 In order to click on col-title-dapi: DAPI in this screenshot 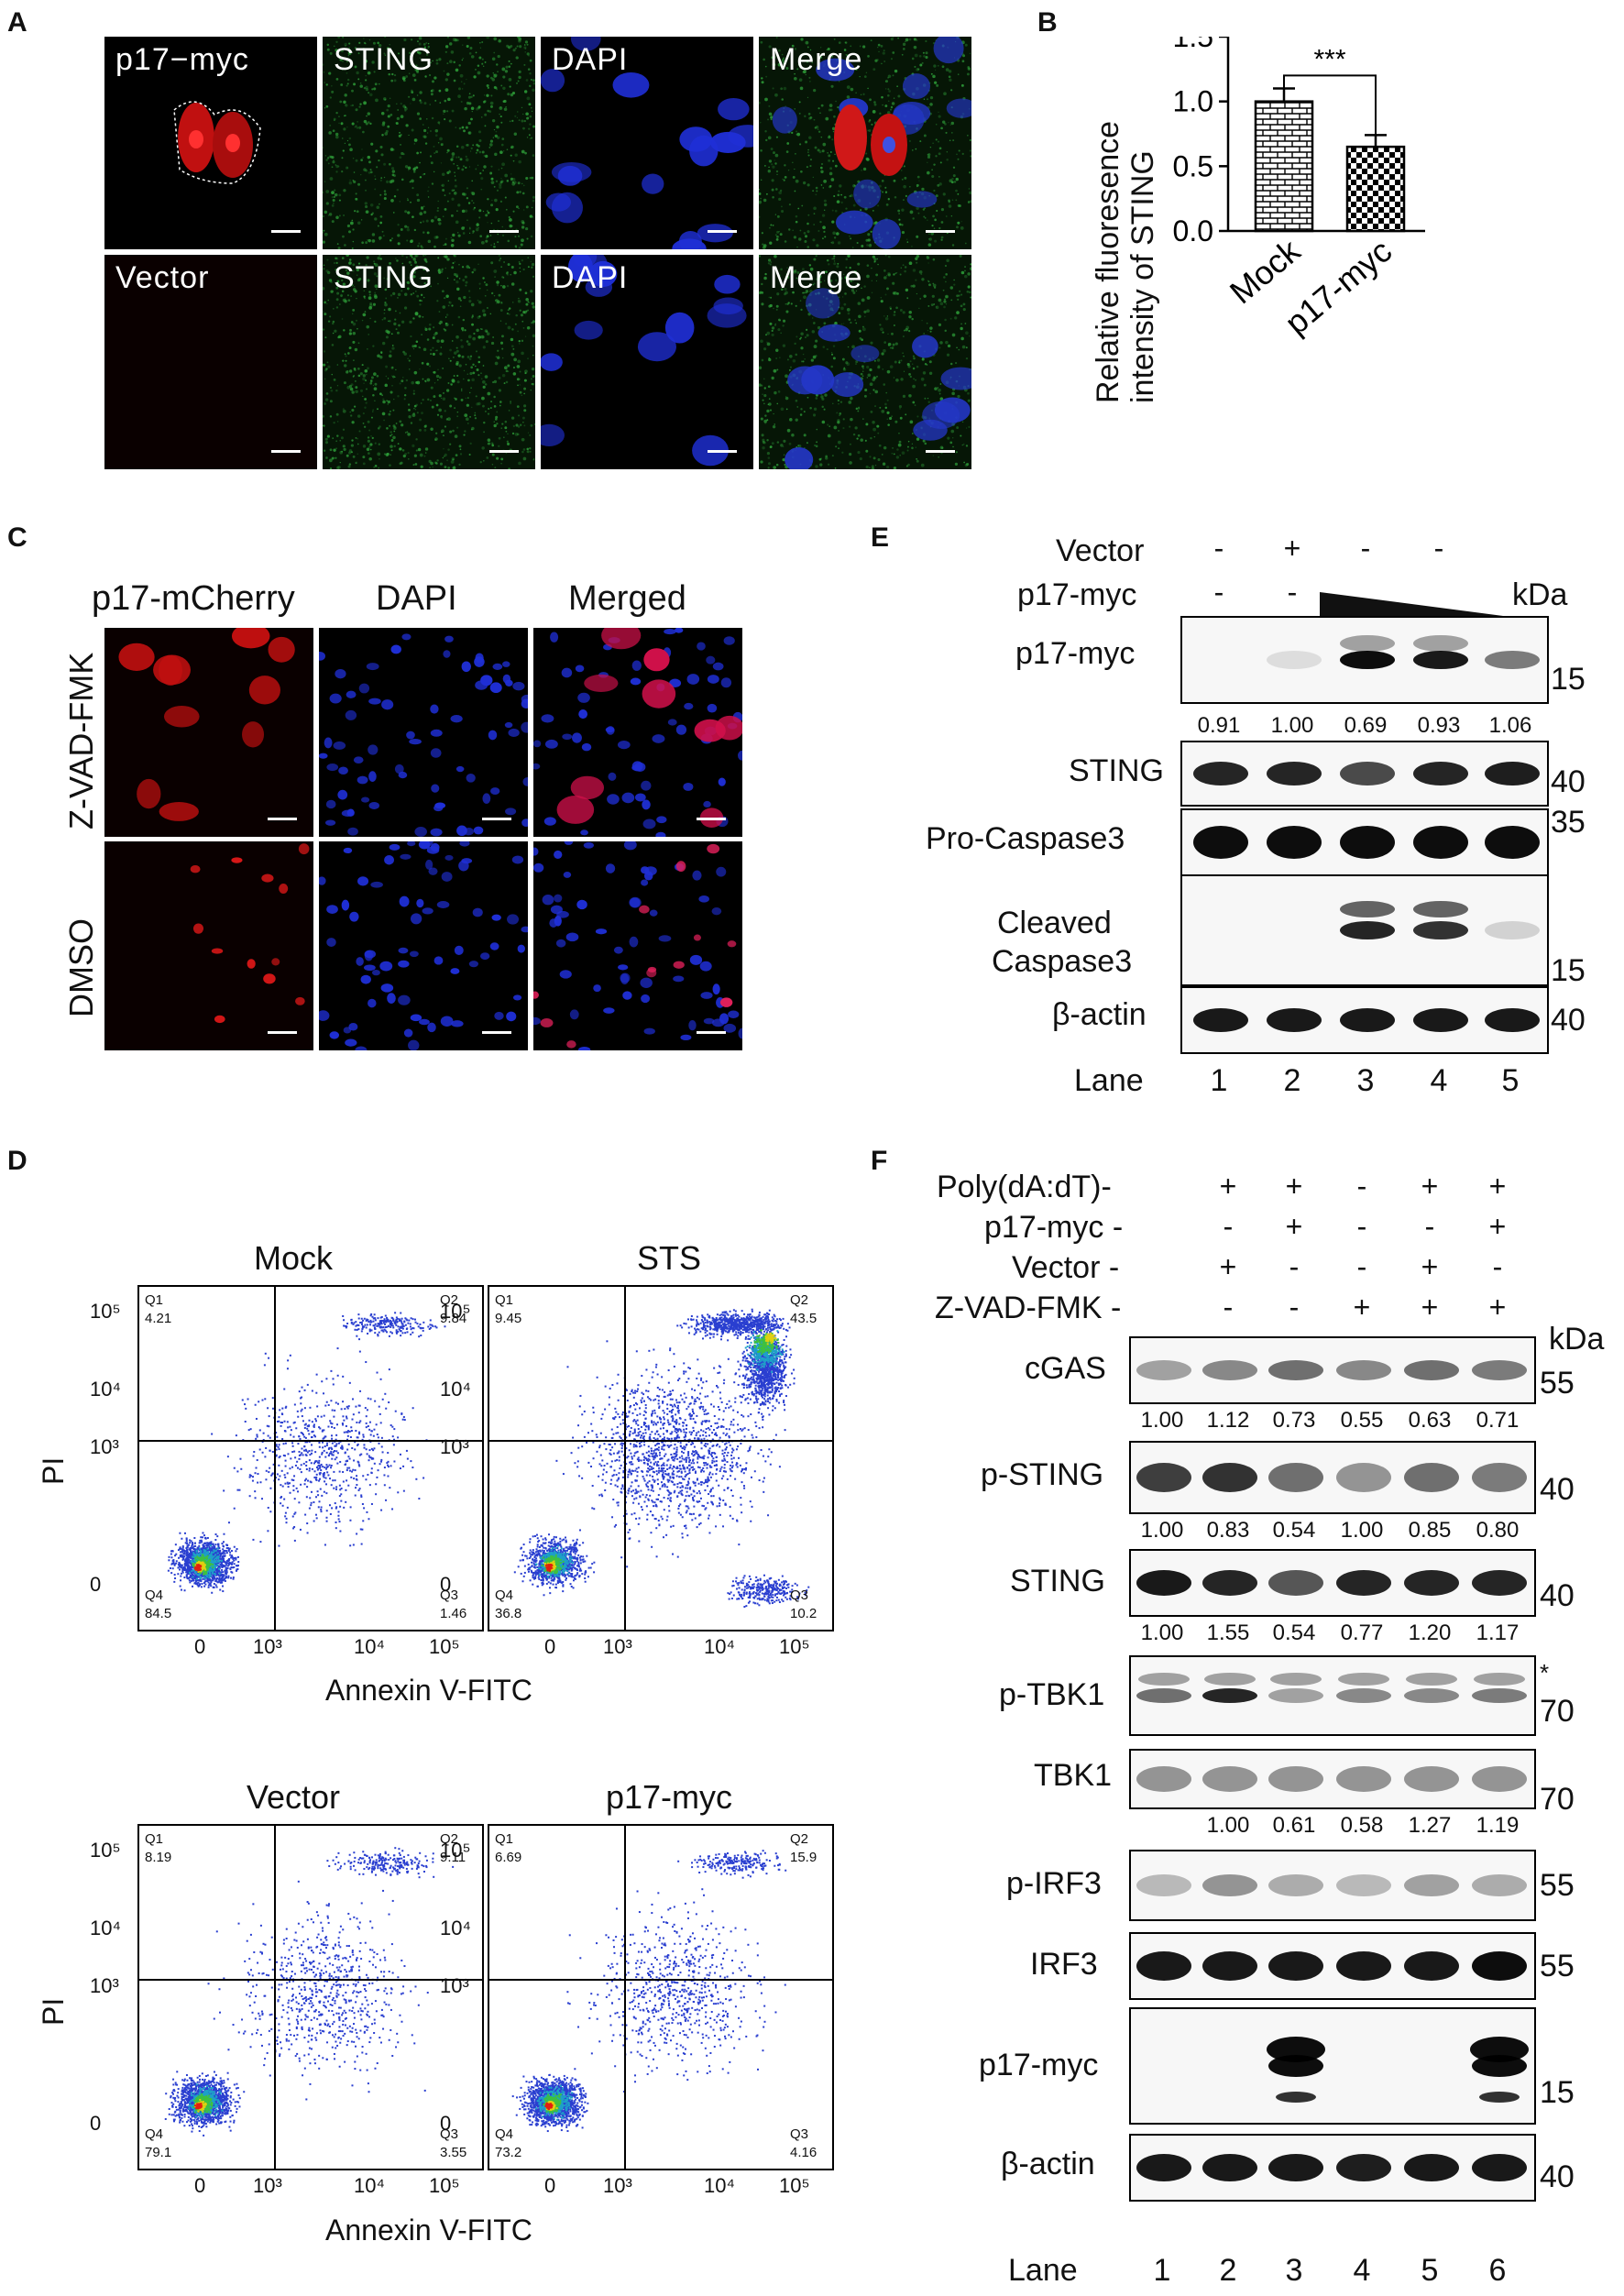, I will do `click(416, 598)`.